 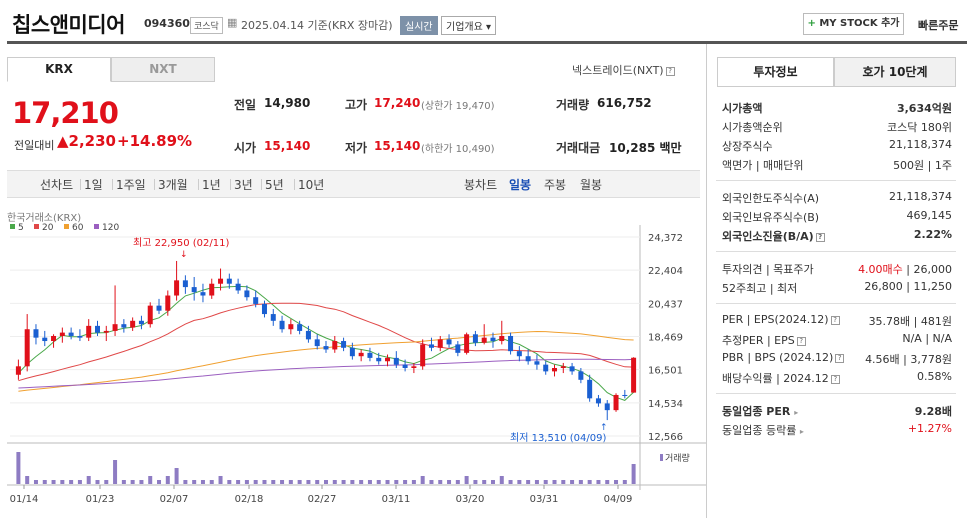 What do you see at coordinates (801, 431) in the screenshot?
I see `chevron-right-icon: ▸` at bounding box center [801, 431].